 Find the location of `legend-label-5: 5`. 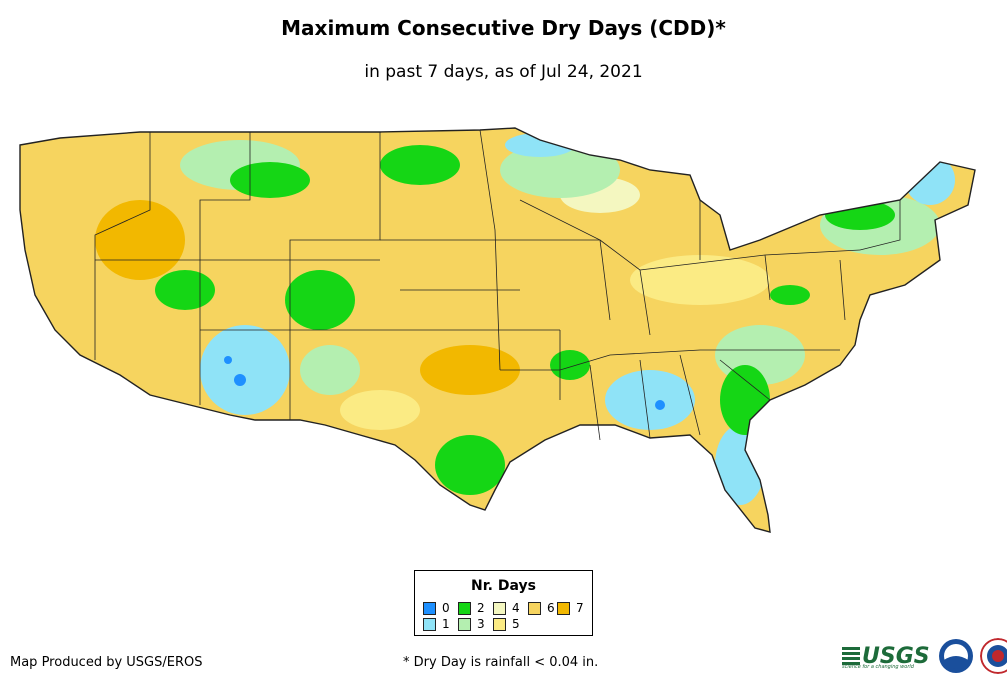

legend-label-5: 5 is located at coordinates (516, 624).